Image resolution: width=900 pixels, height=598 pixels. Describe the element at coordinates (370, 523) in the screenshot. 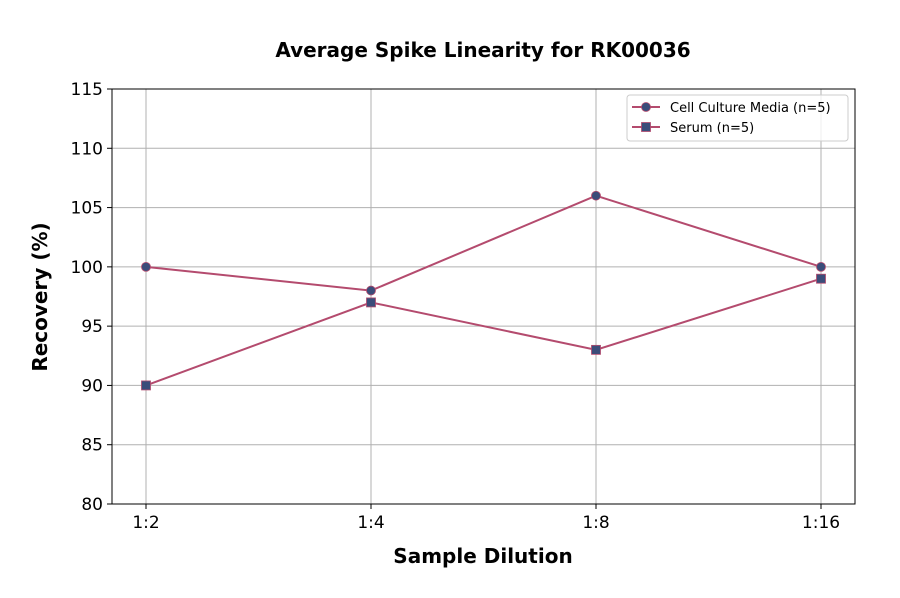

I see `x-tick-label: 1:4` at that location.